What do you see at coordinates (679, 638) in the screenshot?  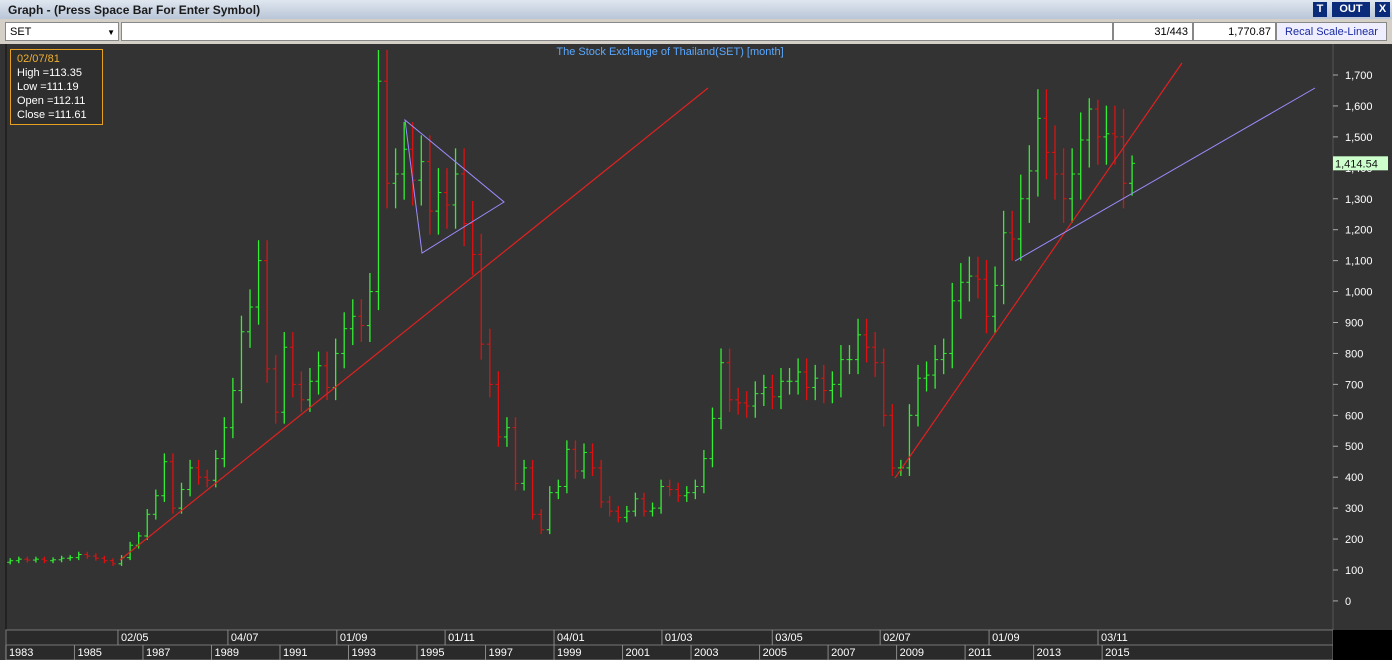 I see `date-tick-label: 01/03` at bounding box center [679, 638].